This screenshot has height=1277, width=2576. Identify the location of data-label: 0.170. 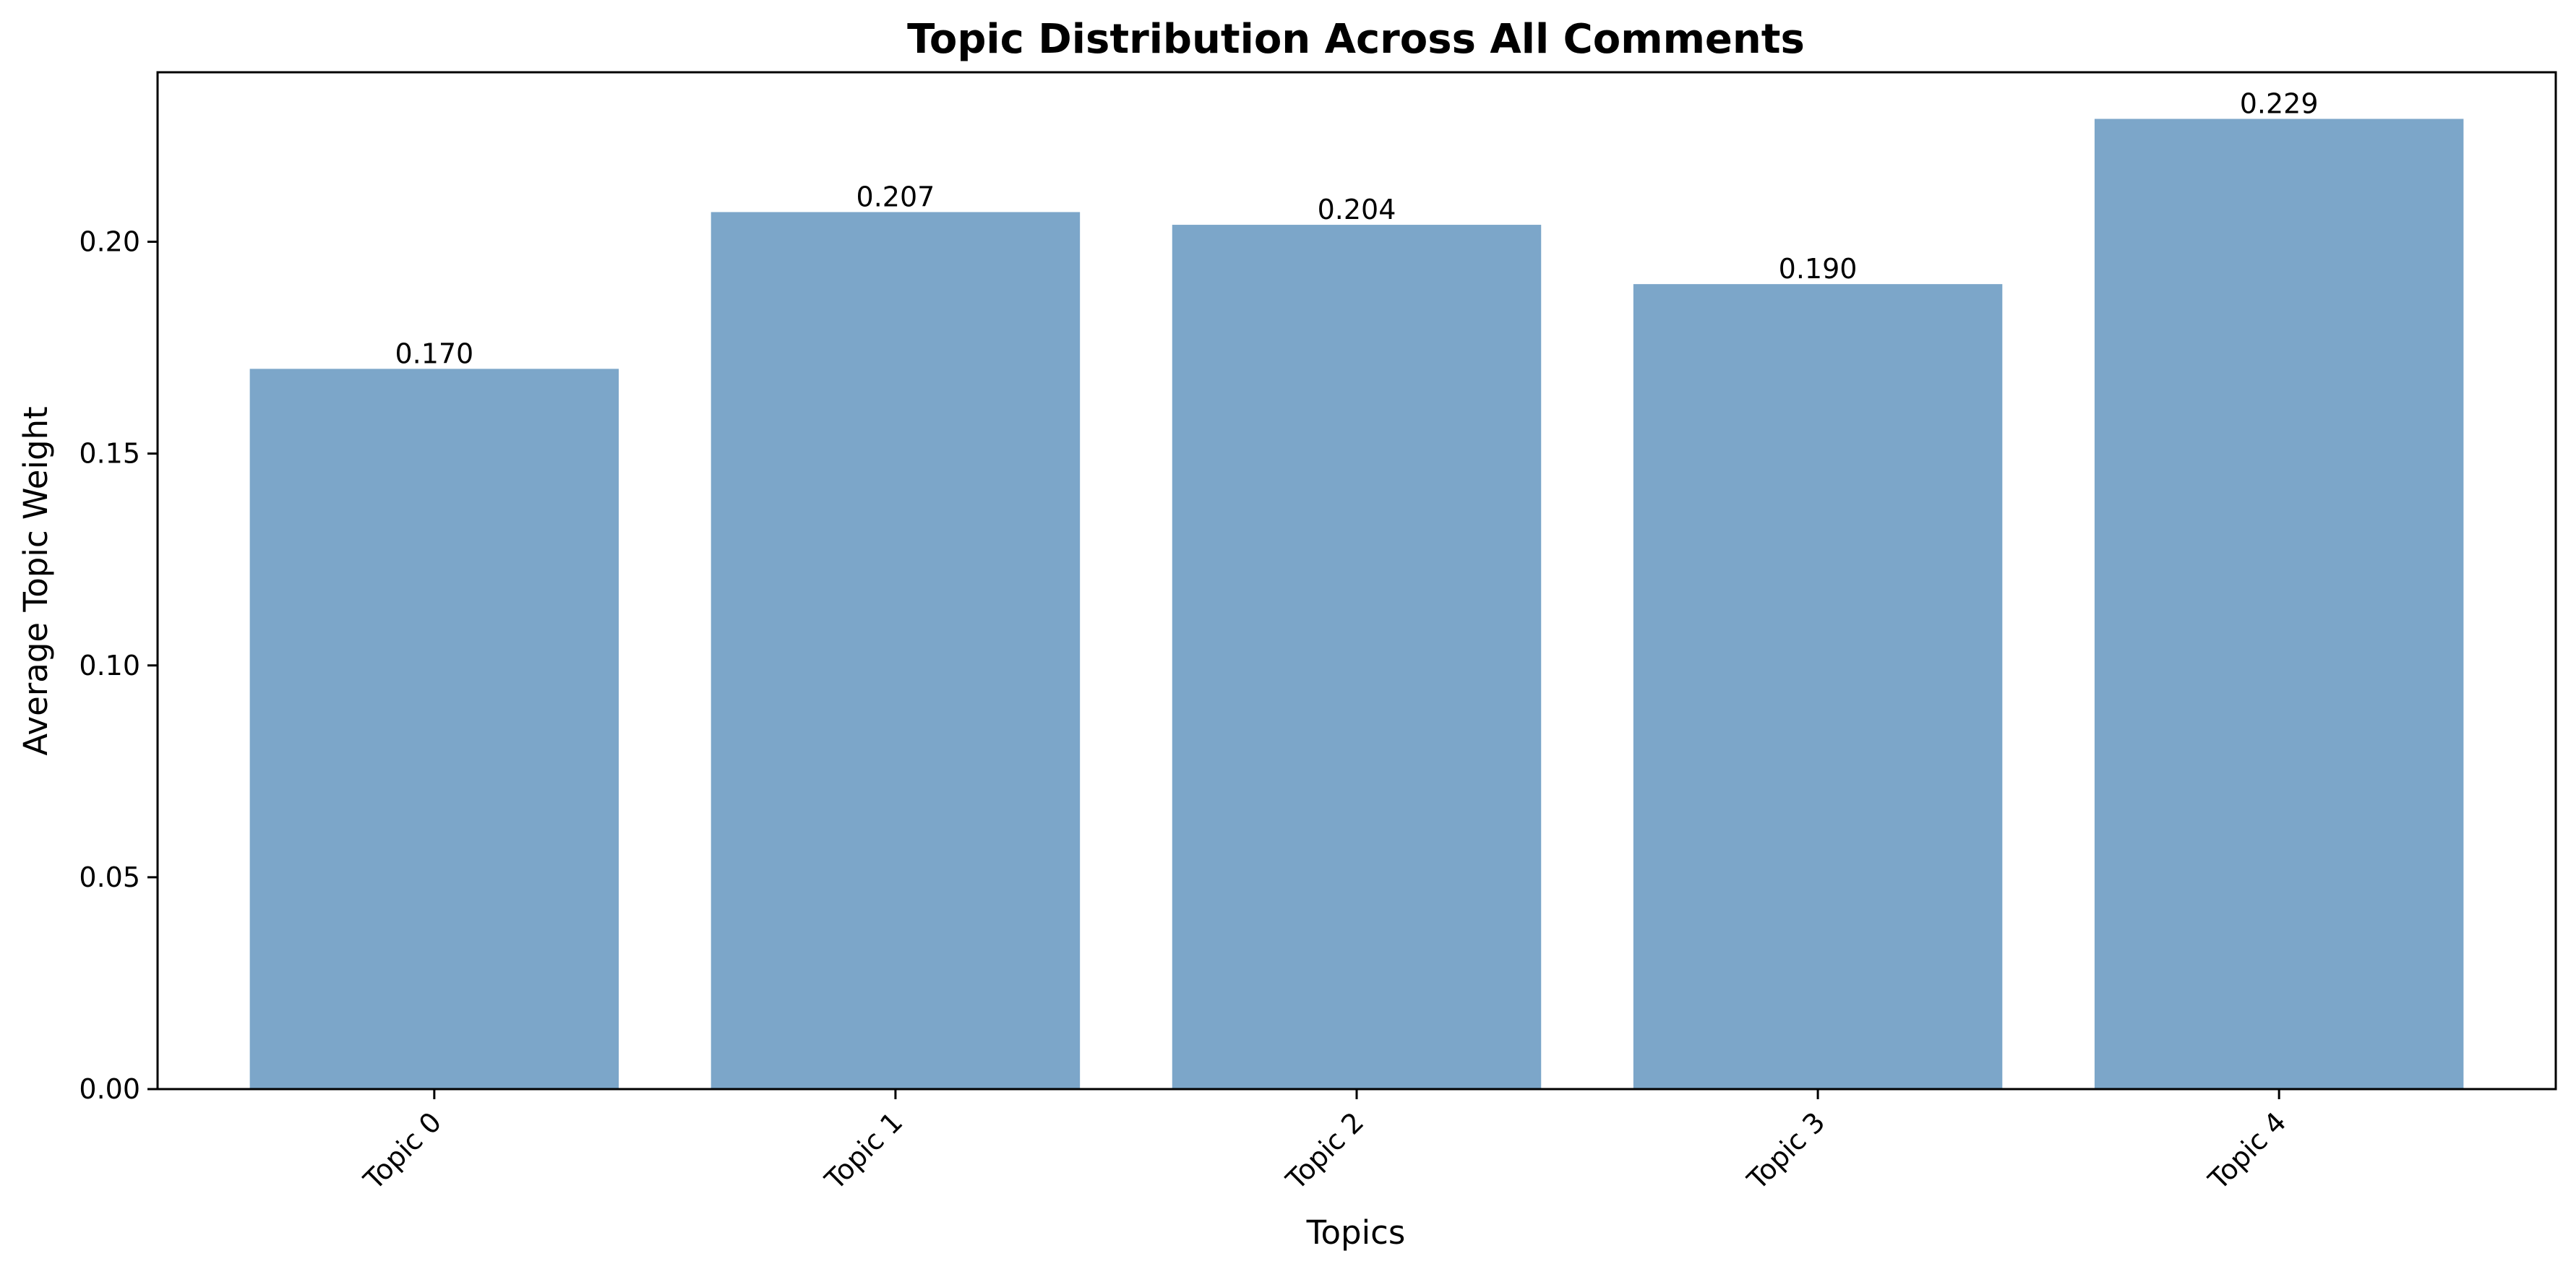
(434, 353).